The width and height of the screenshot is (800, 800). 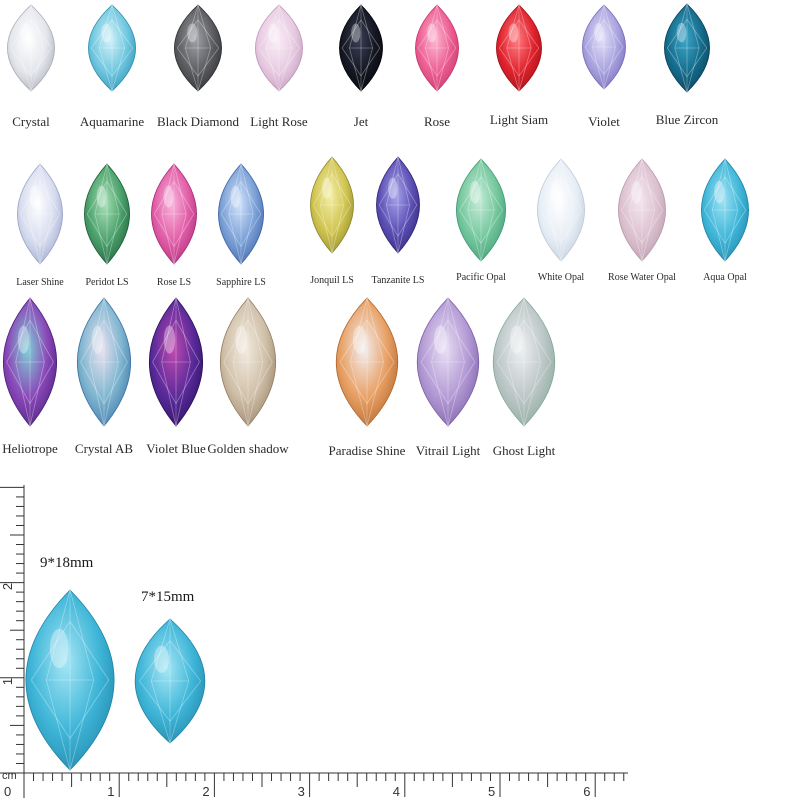 I want to click on label-blue-zircon: Blue Zircon, so click(x=687, y=119).